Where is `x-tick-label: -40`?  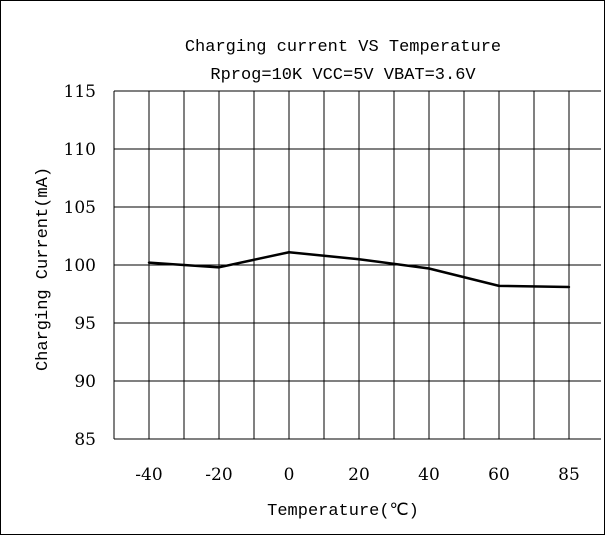 x-tick-label: -40 is located at coordinates (148, 475).